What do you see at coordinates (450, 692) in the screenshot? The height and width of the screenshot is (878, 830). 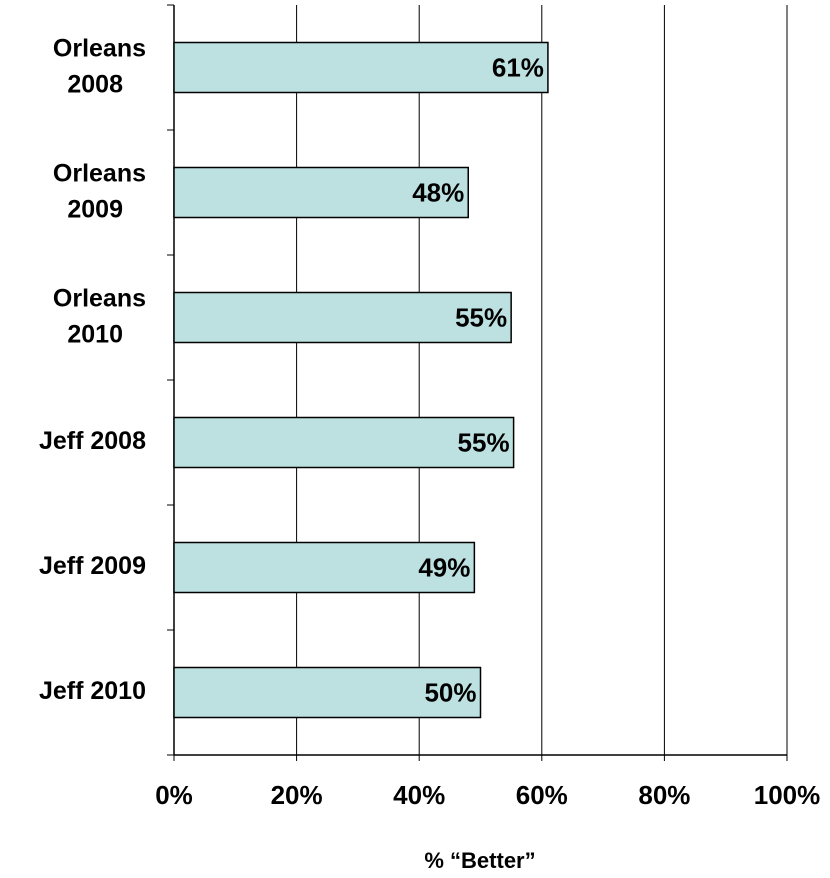 I see `data-label: 50%` at bounding box center [450, 692].